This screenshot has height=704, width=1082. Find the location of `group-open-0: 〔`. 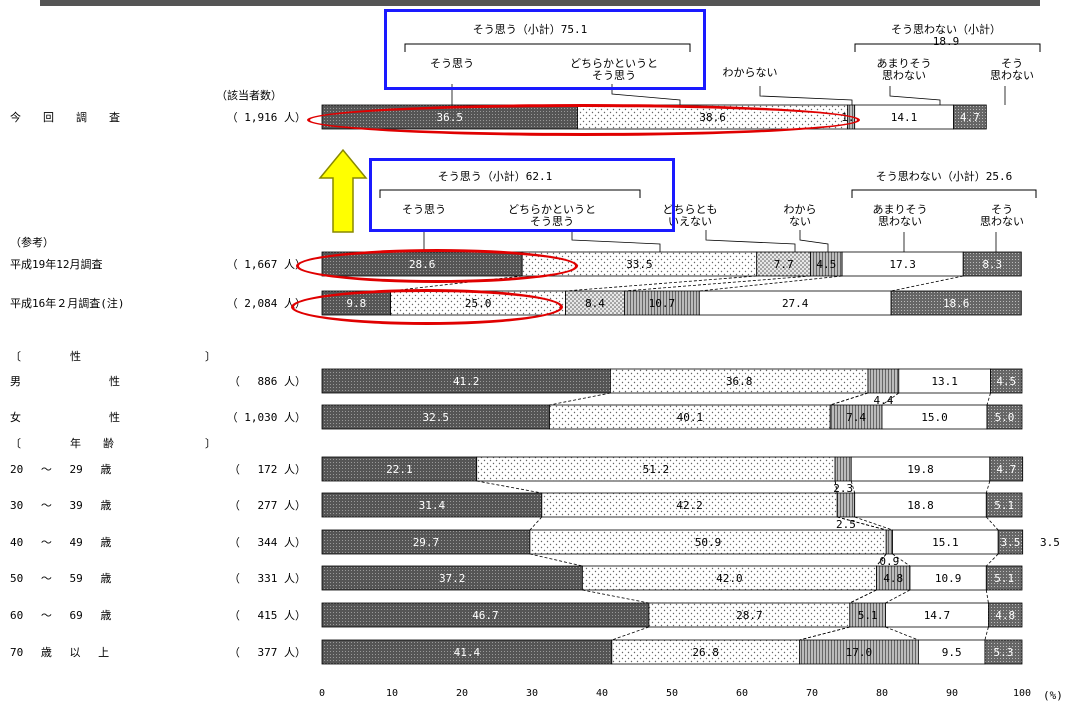

group-open-0: 〔 is located at coordinates (15, 356).